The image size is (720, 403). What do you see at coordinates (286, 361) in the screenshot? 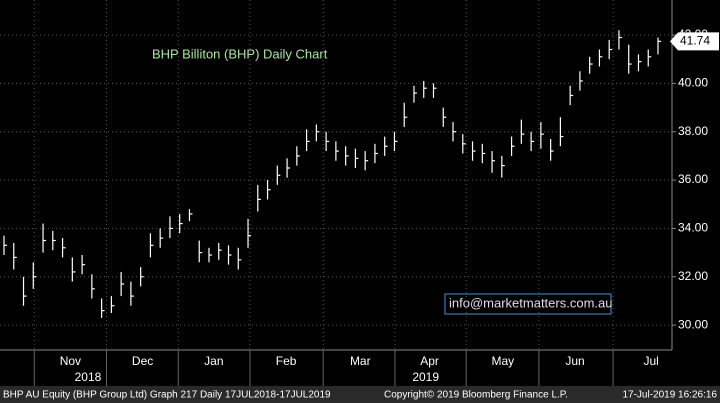
I see `x-tick-label: Feb` at bounding box center [286, 361].